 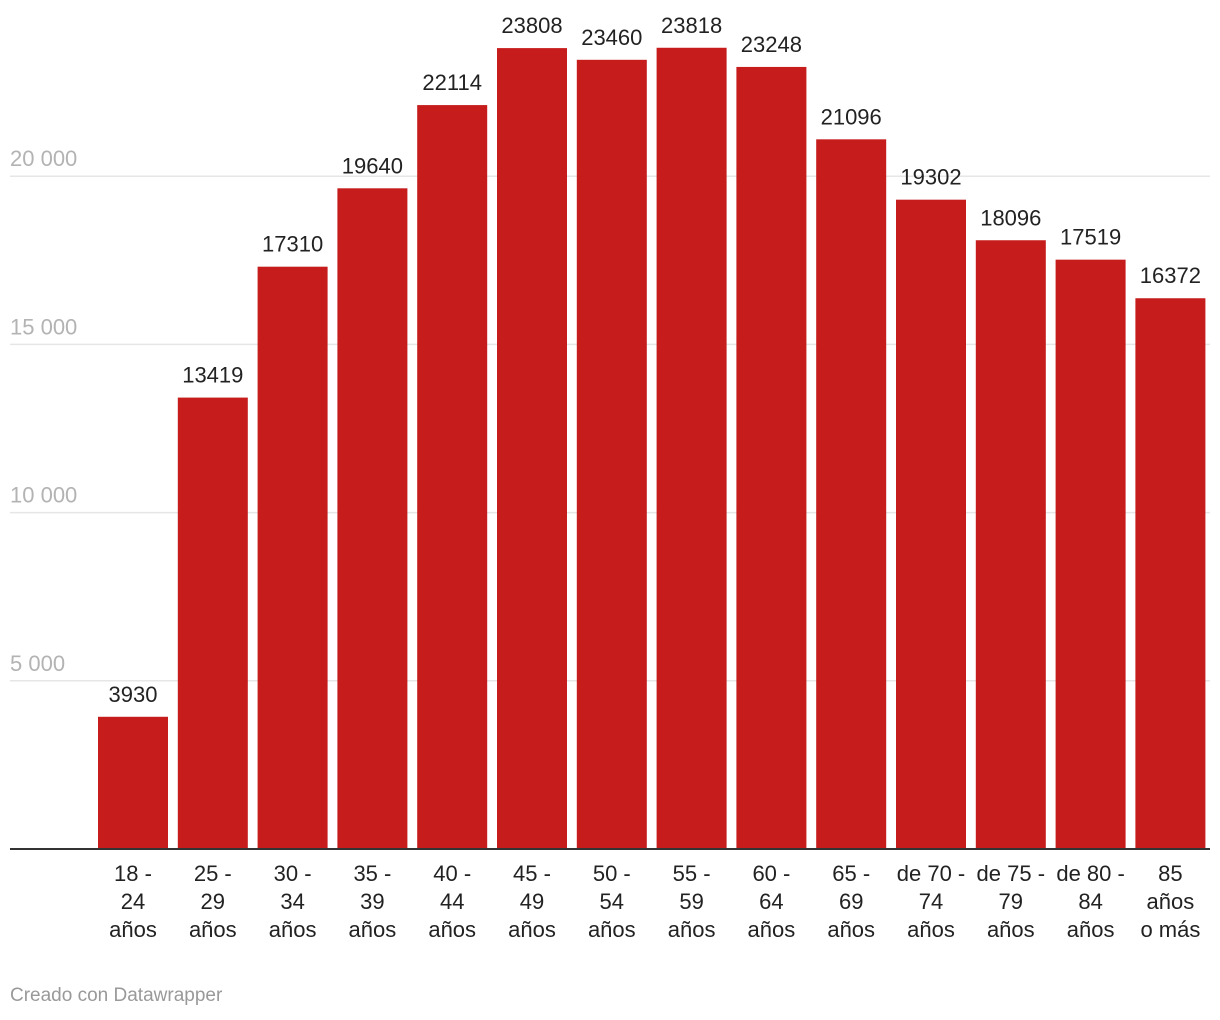 What do you see at coordinates (213, 901) in the screenshot?
I see `x-tick-label: 25 -29 años` at bounding box center [213, 901].